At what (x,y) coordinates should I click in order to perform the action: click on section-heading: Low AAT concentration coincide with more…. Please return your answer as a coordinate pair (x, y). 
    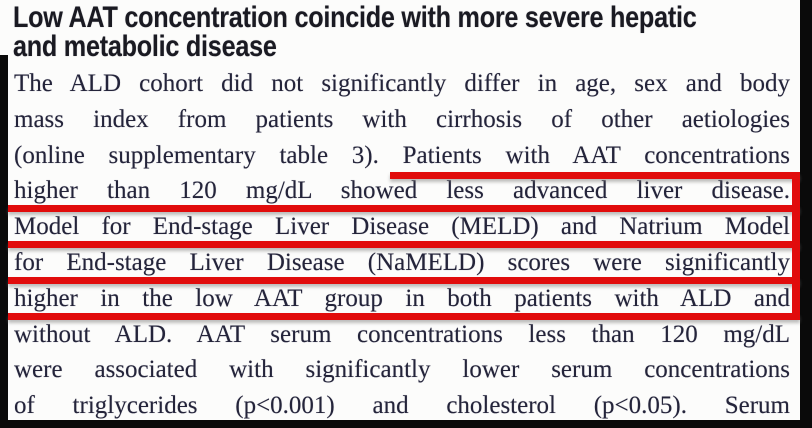
    Looking at the image, I should click on (355, 32).